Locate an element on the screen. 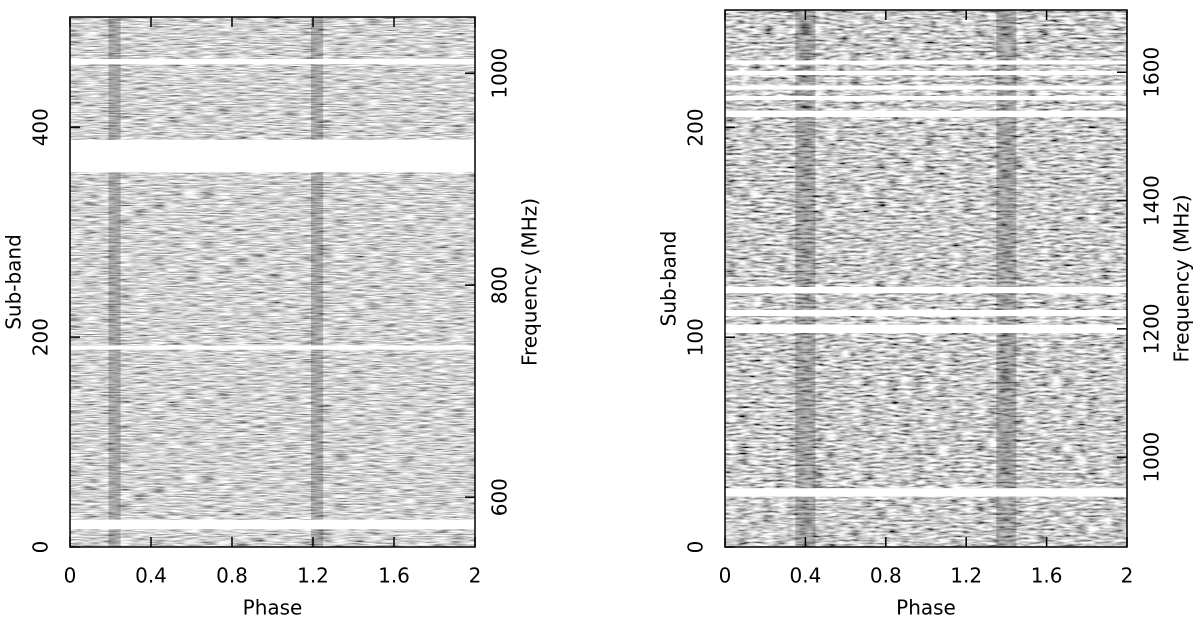 The width and height of the screenshot is (1200, 631). y2-tick-label: 1200 is located at coordinates (1152, 328).